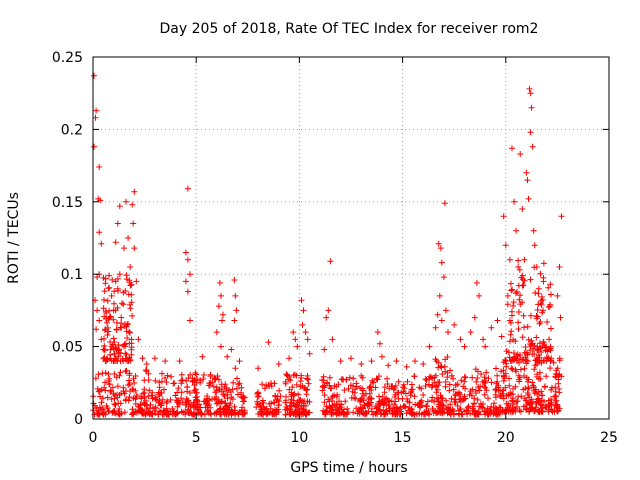 The image size is (640, 480). What do you see at coordinates (72, 130) in the screenshot?
I see `y-tick-label: 0.2` at bounding box center [72, 130].